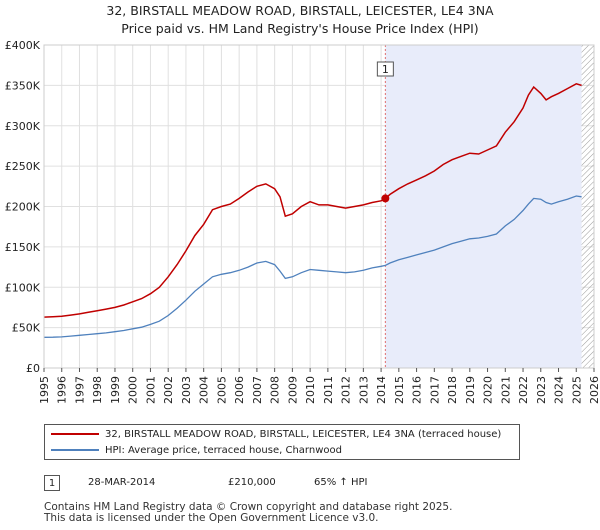 Image resolution: width=600 pixels, height=530 pixels. I want to click on x-tick-label: 2006, so click(239, 390).